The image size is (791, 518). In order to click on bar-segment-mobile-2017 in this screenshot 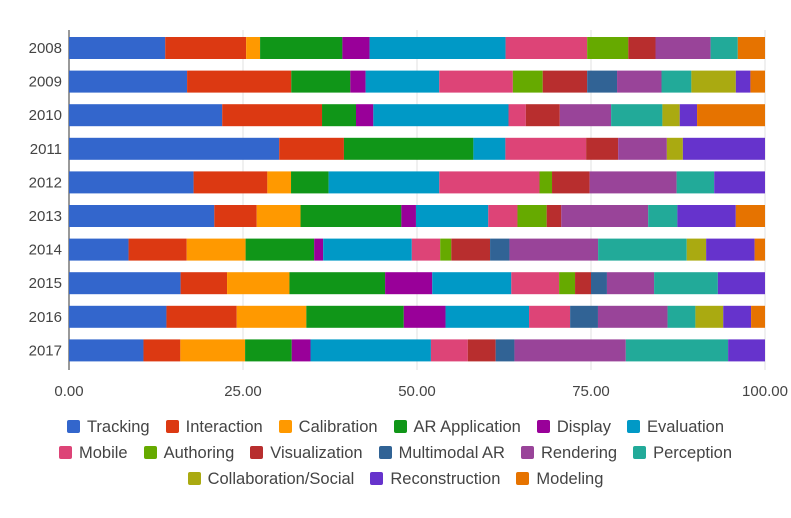, I will do `click(449, 350)`.